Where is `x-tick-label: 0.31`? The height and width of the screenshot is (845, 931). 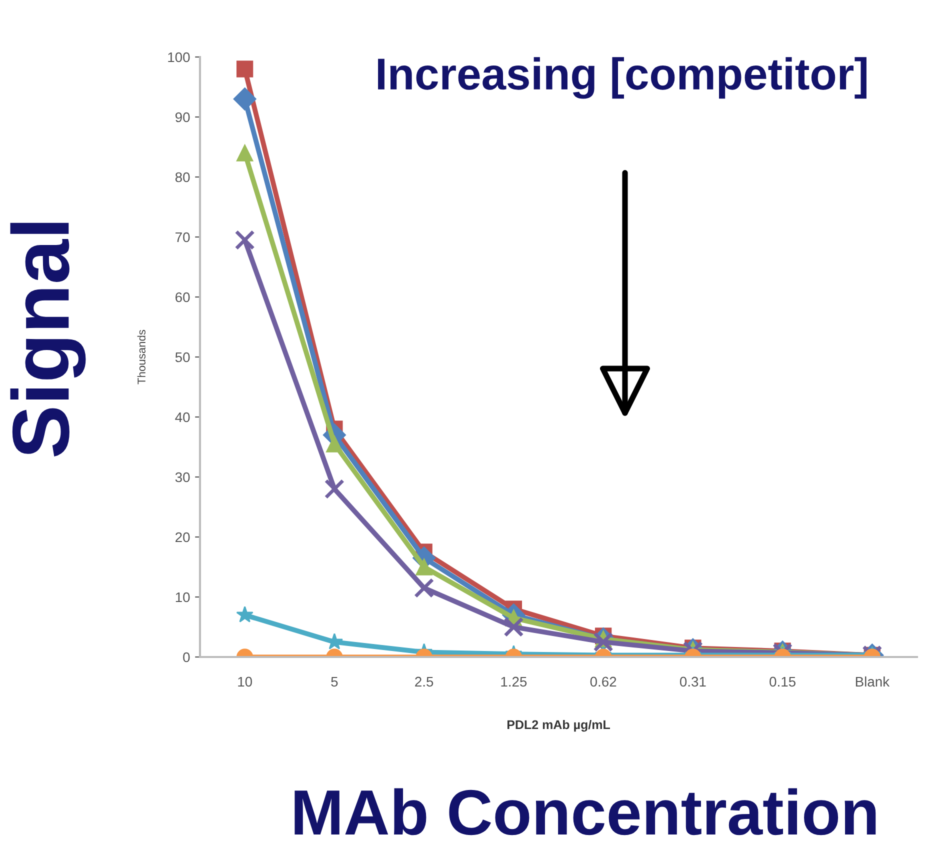 x-tick-label: 0.31 is located at coordinates (693, 681).